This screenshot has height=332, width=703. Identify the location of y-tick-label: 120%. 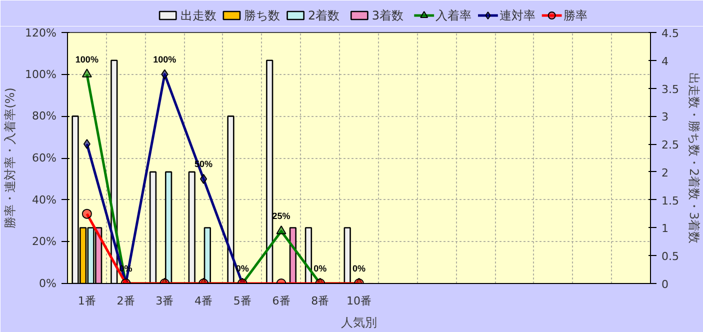
(41, 33).